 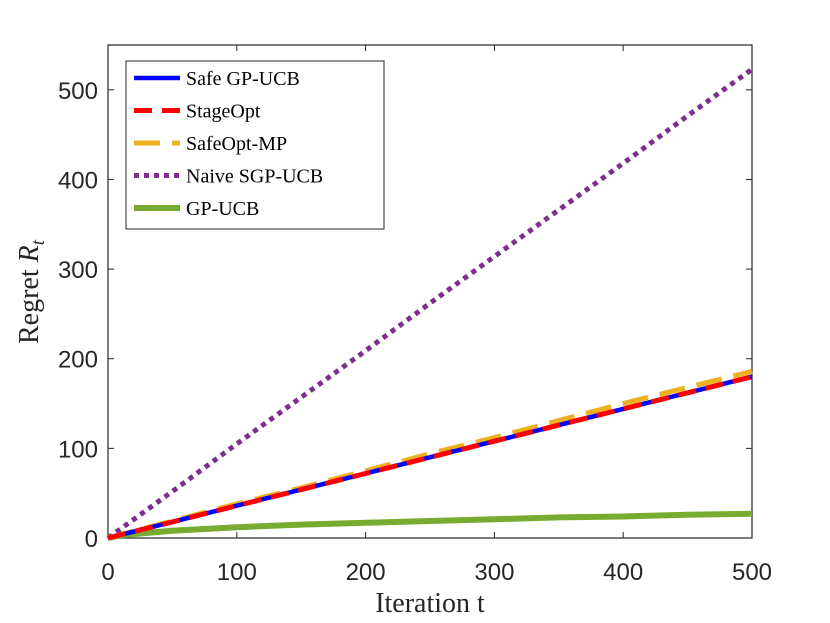 I want to click on y-tick-label: 400, so click(x=78, y=180).